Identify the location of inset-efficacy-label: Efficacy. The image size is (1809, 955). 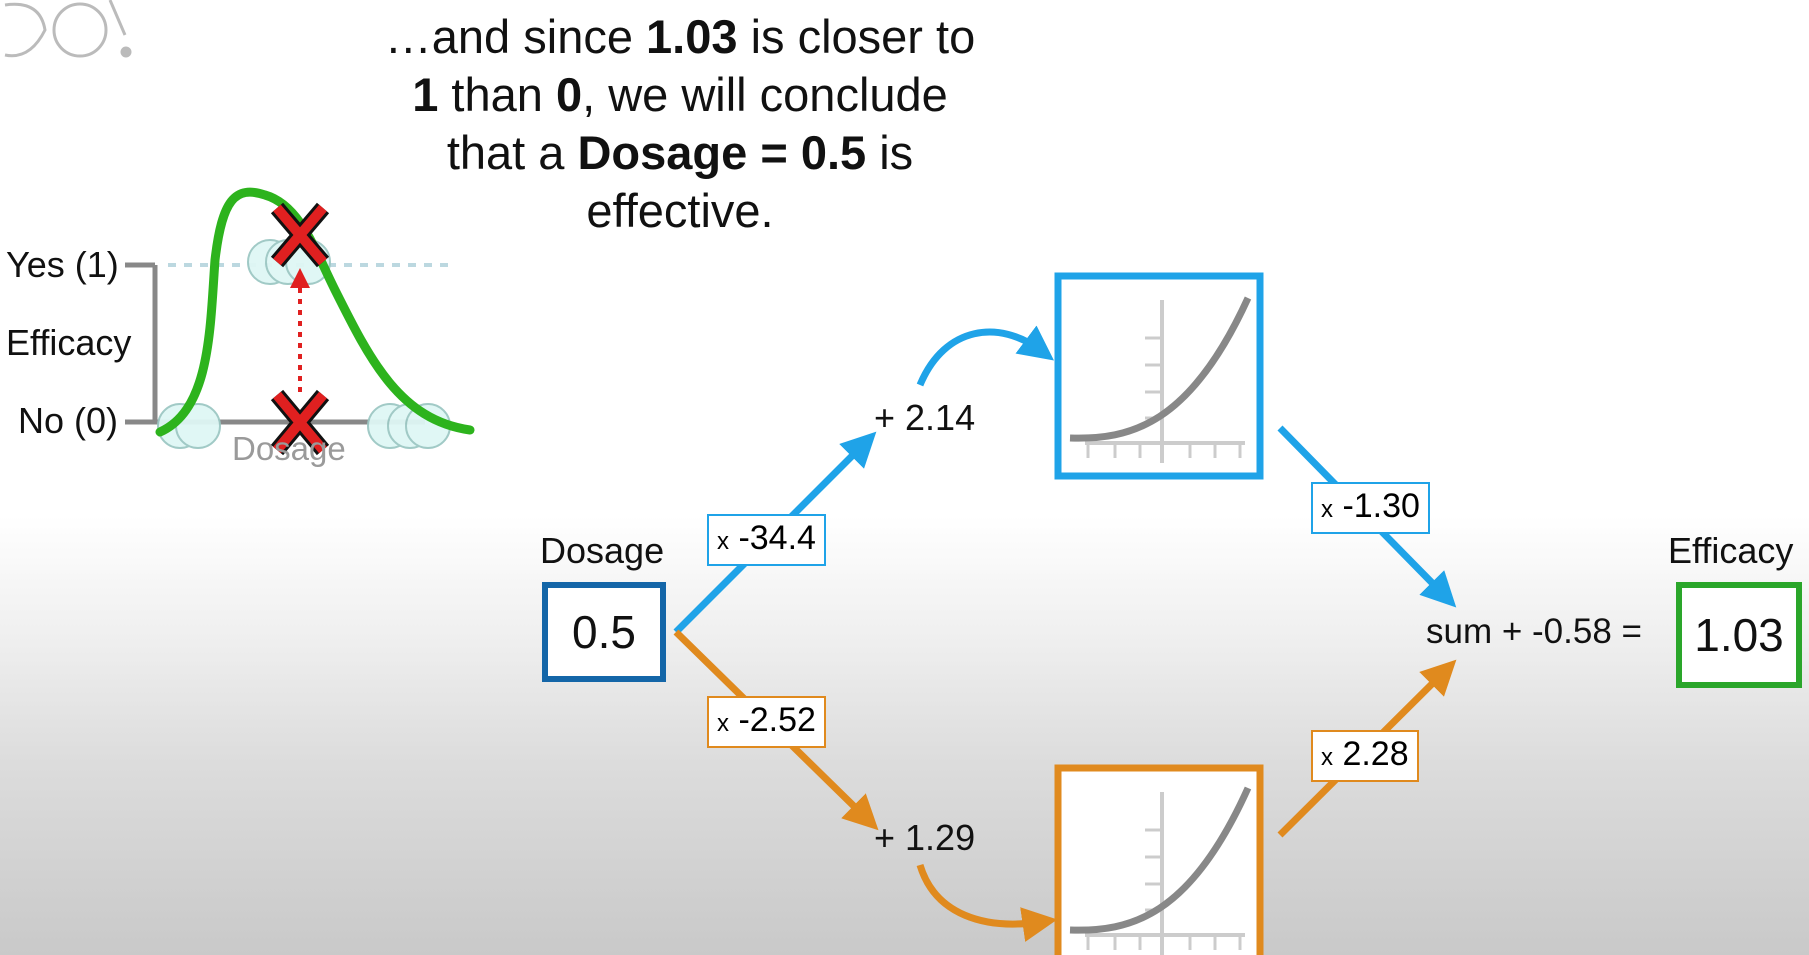
(69, 342).